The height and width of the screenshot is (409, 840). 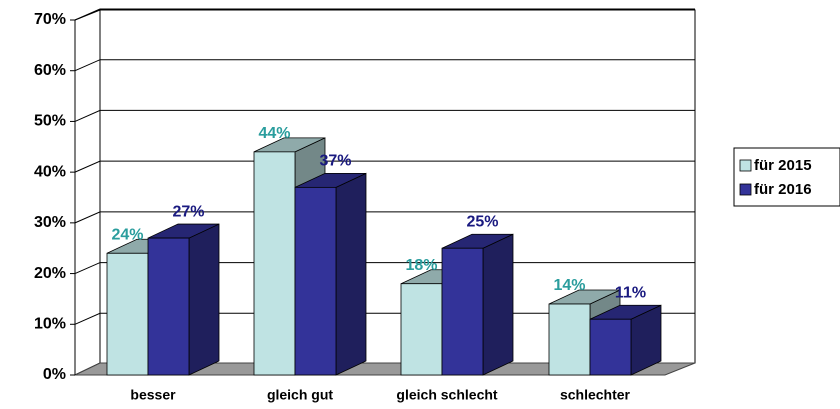 I want to click on y-tick-label: 20%, so click(x=50, y=273).